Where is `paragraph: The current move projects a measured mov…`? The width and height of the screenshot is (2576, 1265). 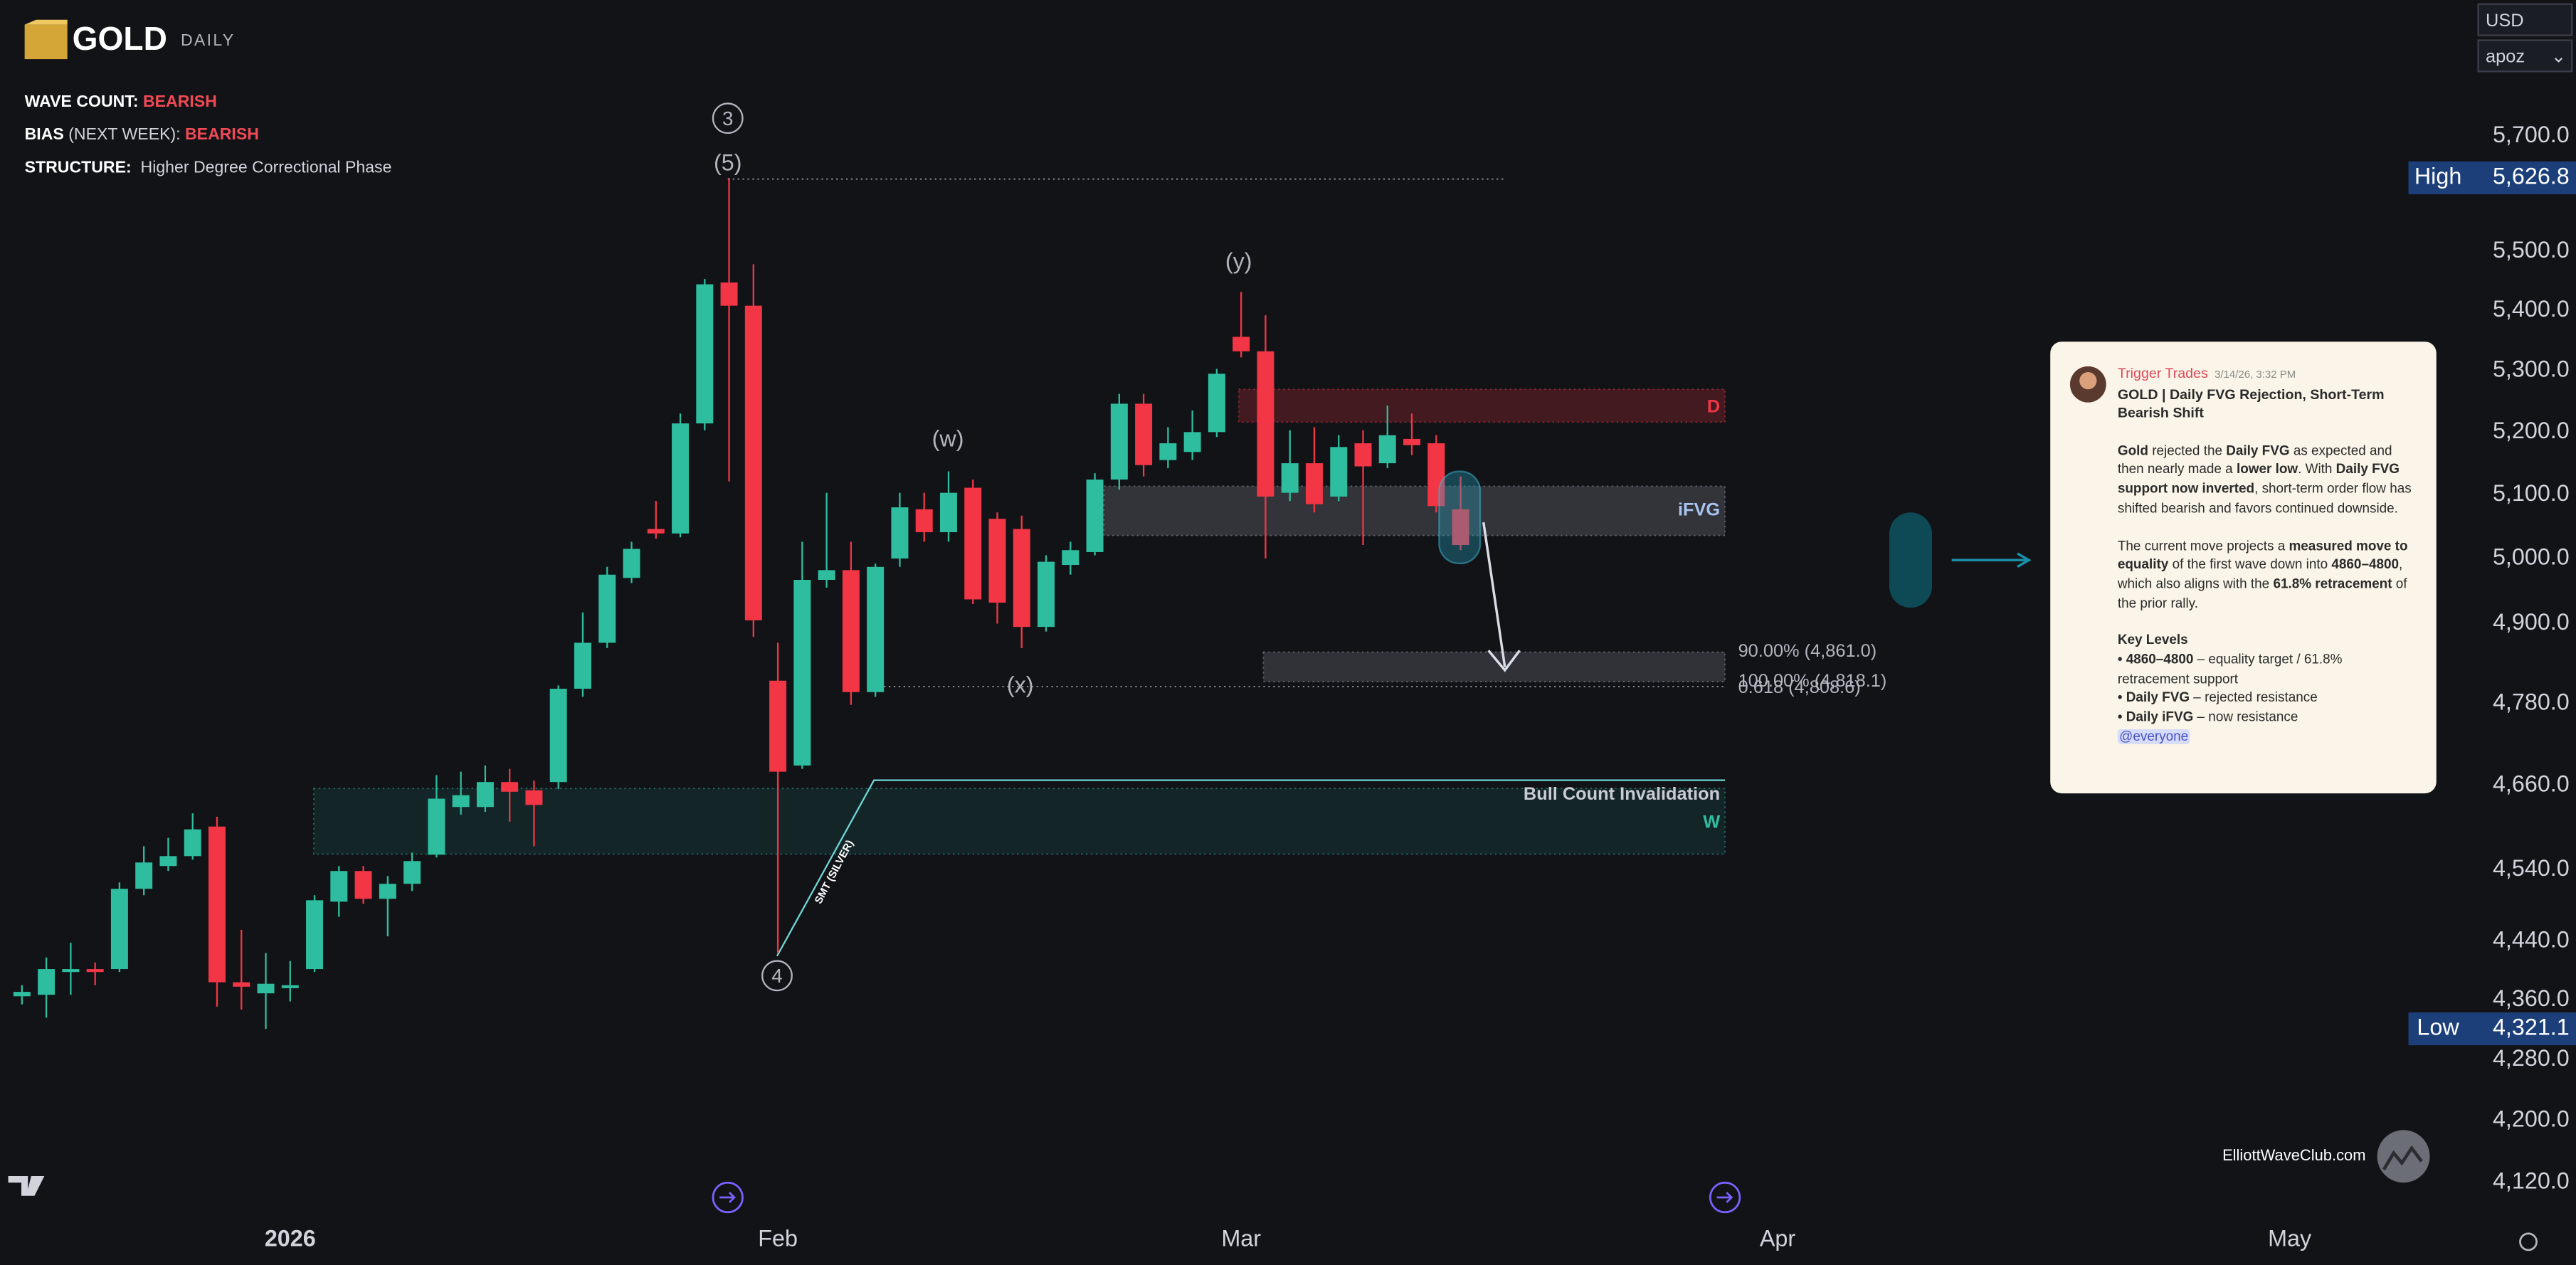 paragraph: The current move projects a measured mov… is located at coordinates (2266, 574).